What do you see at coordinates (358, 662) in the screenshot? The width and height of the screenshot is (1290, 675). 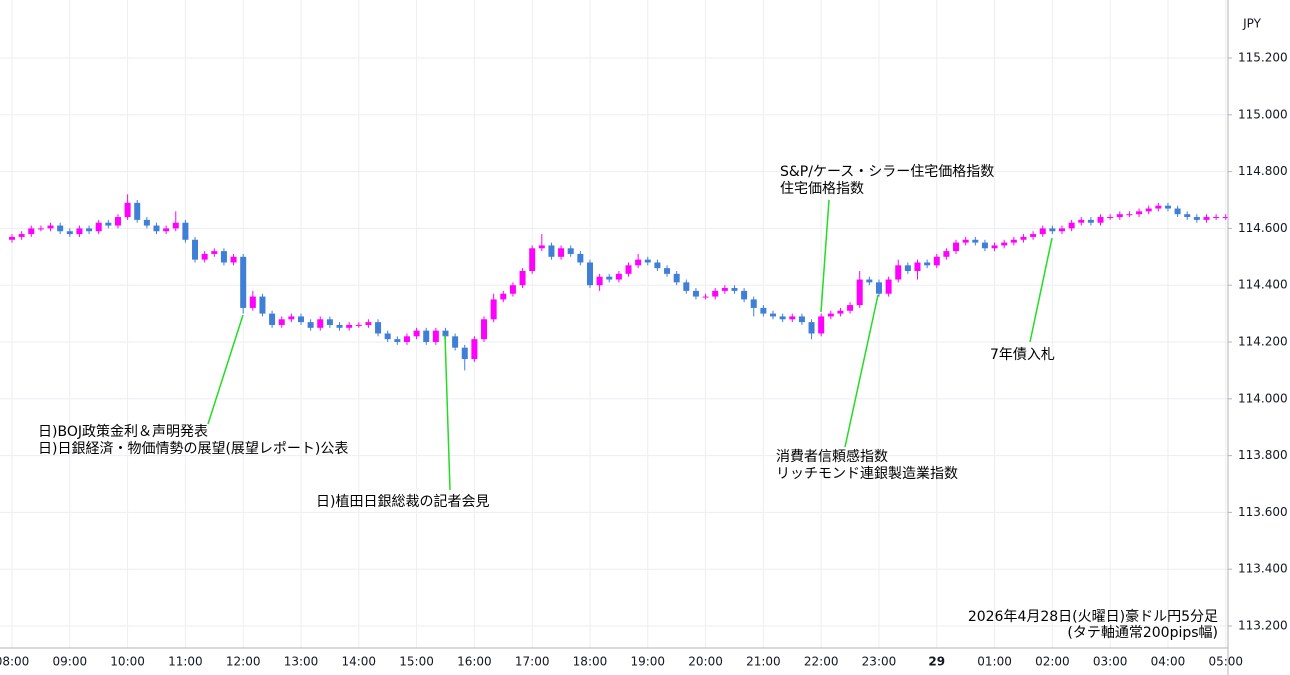 I see `x-tick-label: 14:00` at bounding box center [358, 662].